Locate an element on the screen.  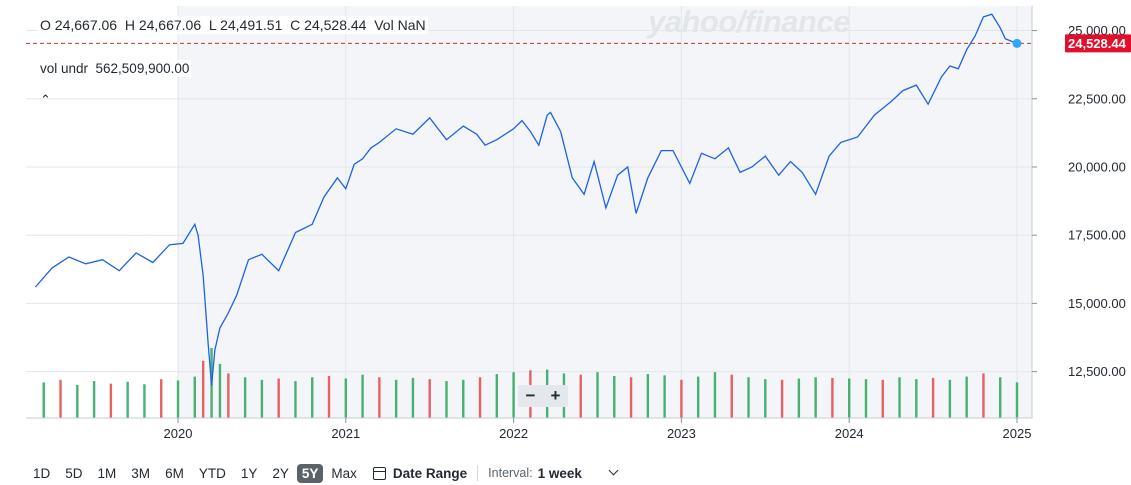
range-1d-button: 1D is located at coordinates (42, 473).